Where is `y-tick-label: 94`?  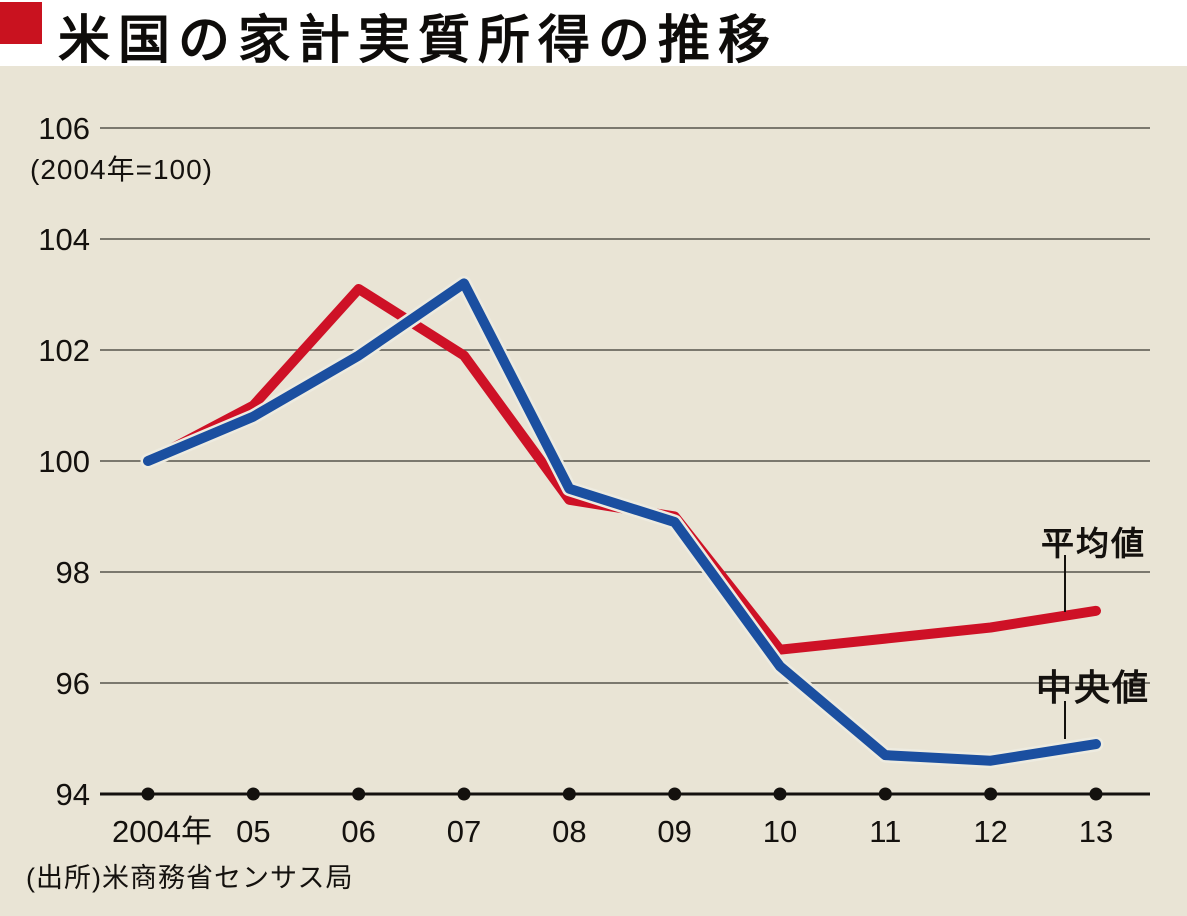 y-tick-label: 94 is located at coordinates (73, 794).